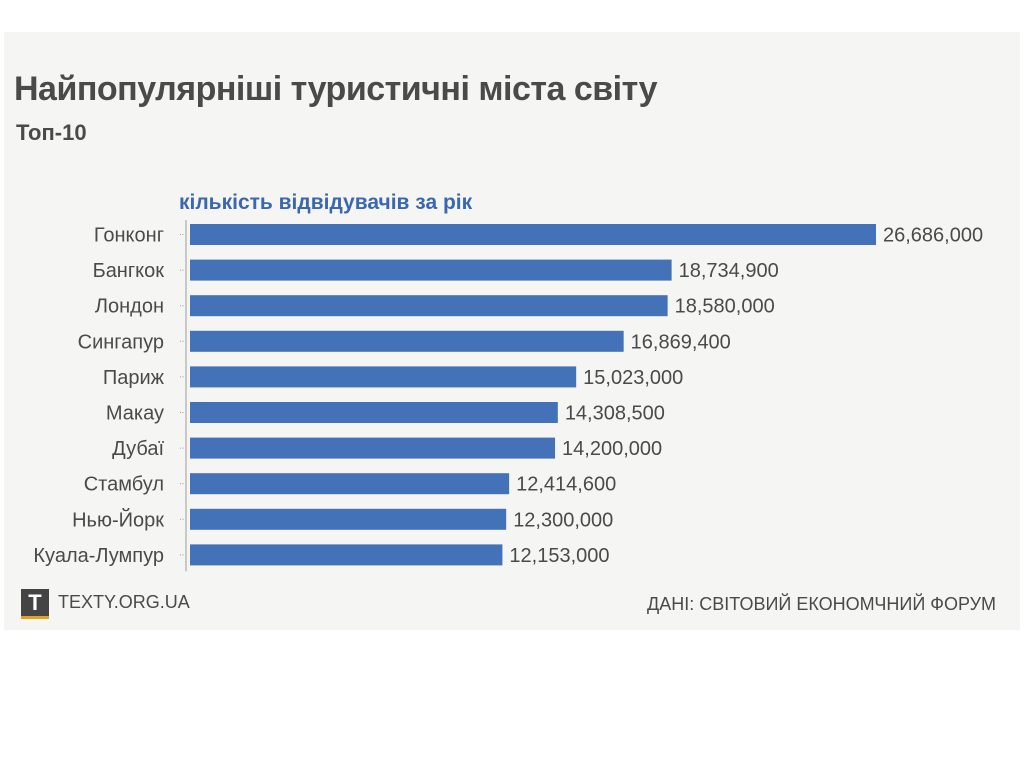  Describe the element at coordinates (121, 342) in the screenshot. I see `category-label: Сингапур` at that location.